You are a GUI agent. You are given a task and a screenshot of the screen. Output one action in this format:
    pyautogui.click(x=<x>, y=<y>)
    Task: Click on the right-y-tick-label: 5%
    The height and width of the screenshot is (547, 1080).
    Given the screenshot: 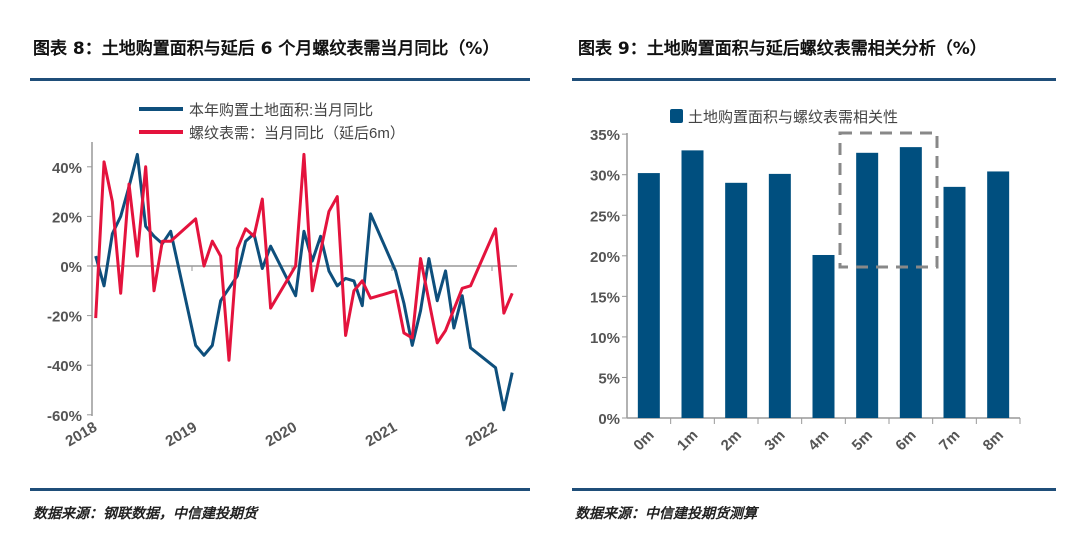 What is the action you would take?
    pyautogui.click(x=609, y=378)
    